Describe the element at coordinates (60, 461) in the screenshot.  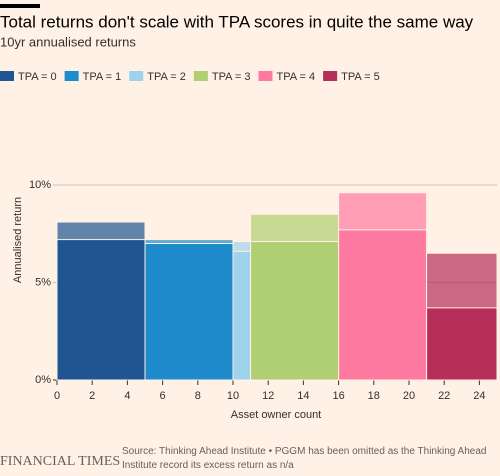
I see `brand: FINANCIAL TIMES` at that location.